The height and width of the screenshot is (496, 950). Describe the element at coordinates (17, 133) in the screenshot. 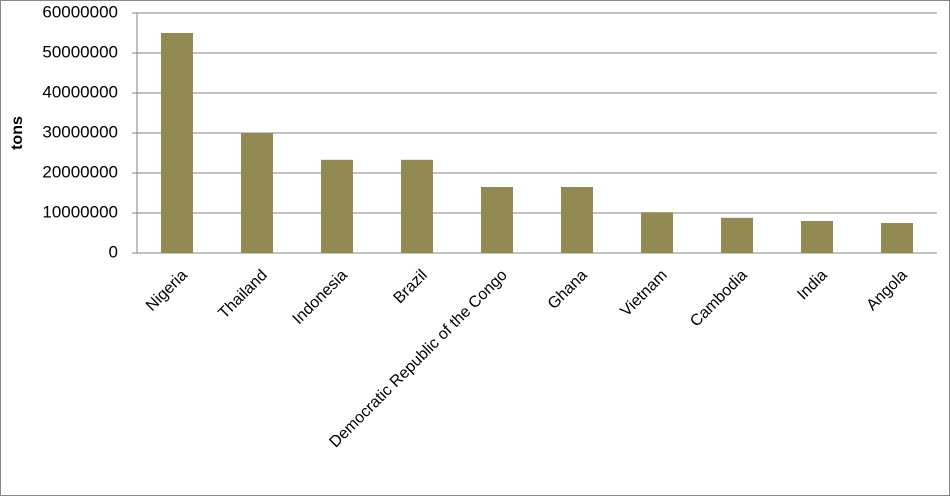

I see `y-axis-label: tons` at that location.